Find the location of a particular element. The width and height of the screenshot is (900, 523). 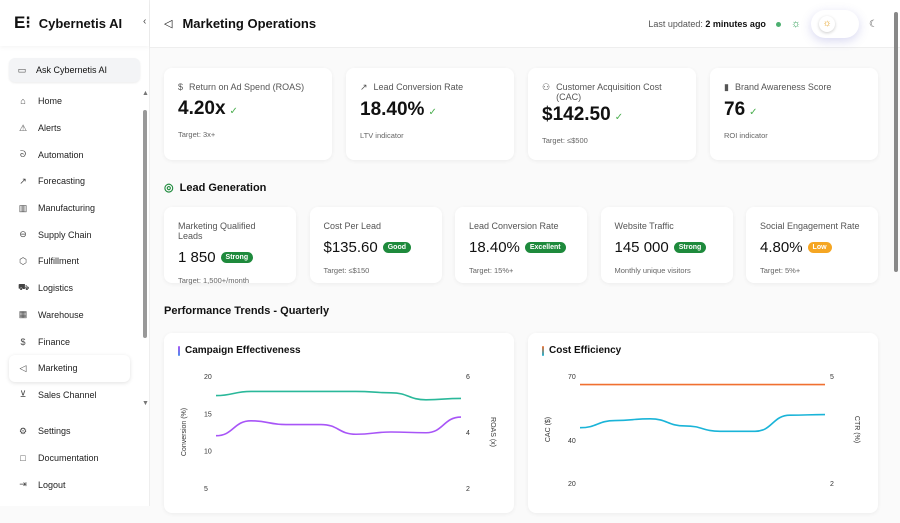

sidebar-item-manufacturing: ▥ Manufacturing is located at coordinates (74, 208).